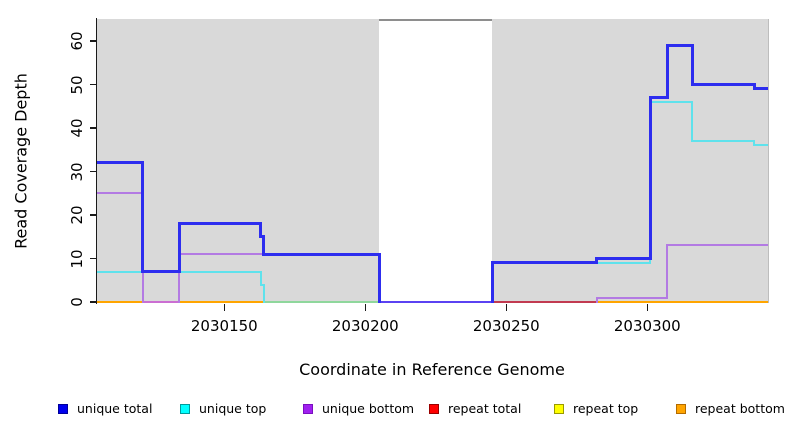 This screenshot has width=792, height=432. What do you see at coordinates (365, 326) in the screenshot?
I see `x-tick-label: 2030200` at bounding box center [365, 326].